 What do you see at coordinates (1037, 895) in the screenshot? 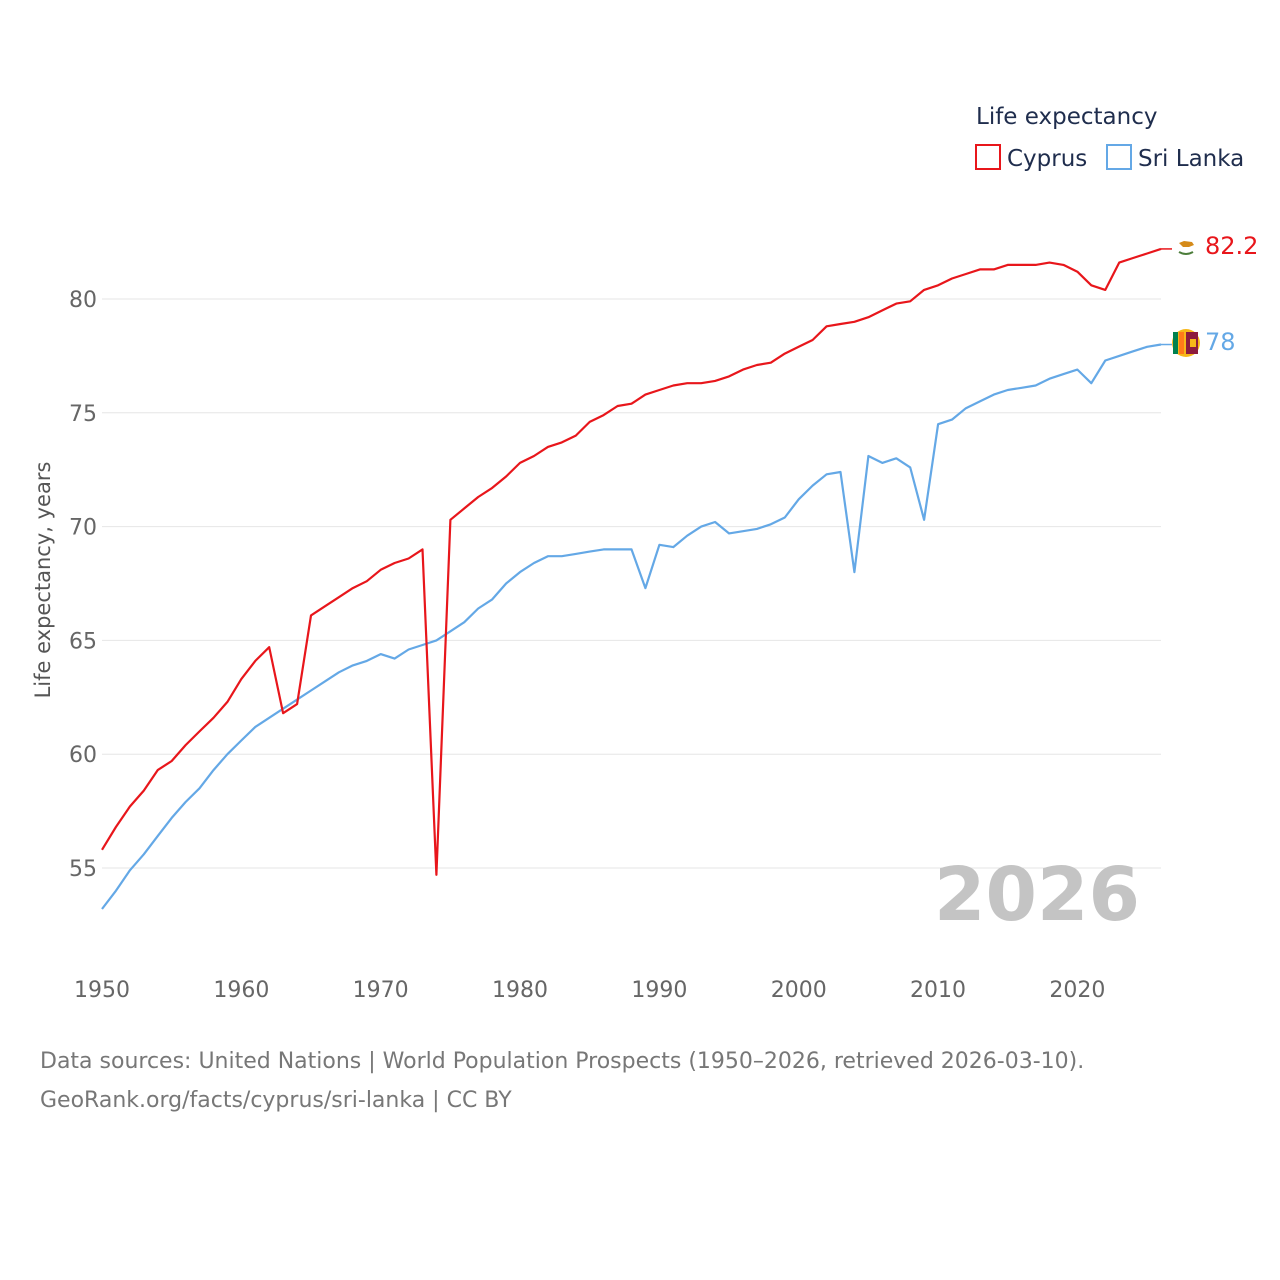
I see `current-year-watermark: 2026` at bounding box center [1037, 895].